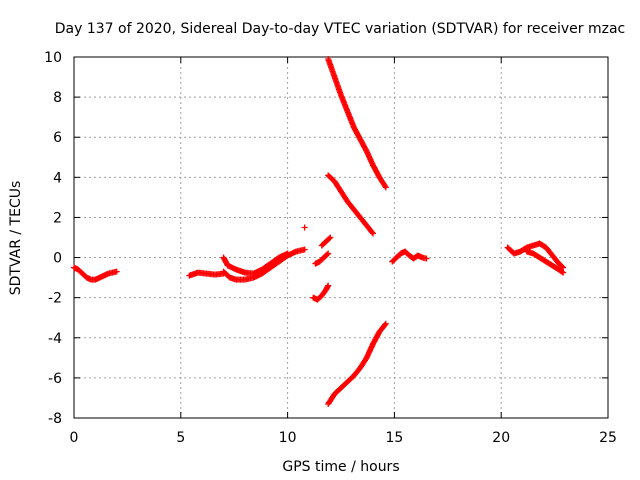 The height and width of the screenshot is (480, 640). I want to click on y-tick-label: 10, so click(53, 58).